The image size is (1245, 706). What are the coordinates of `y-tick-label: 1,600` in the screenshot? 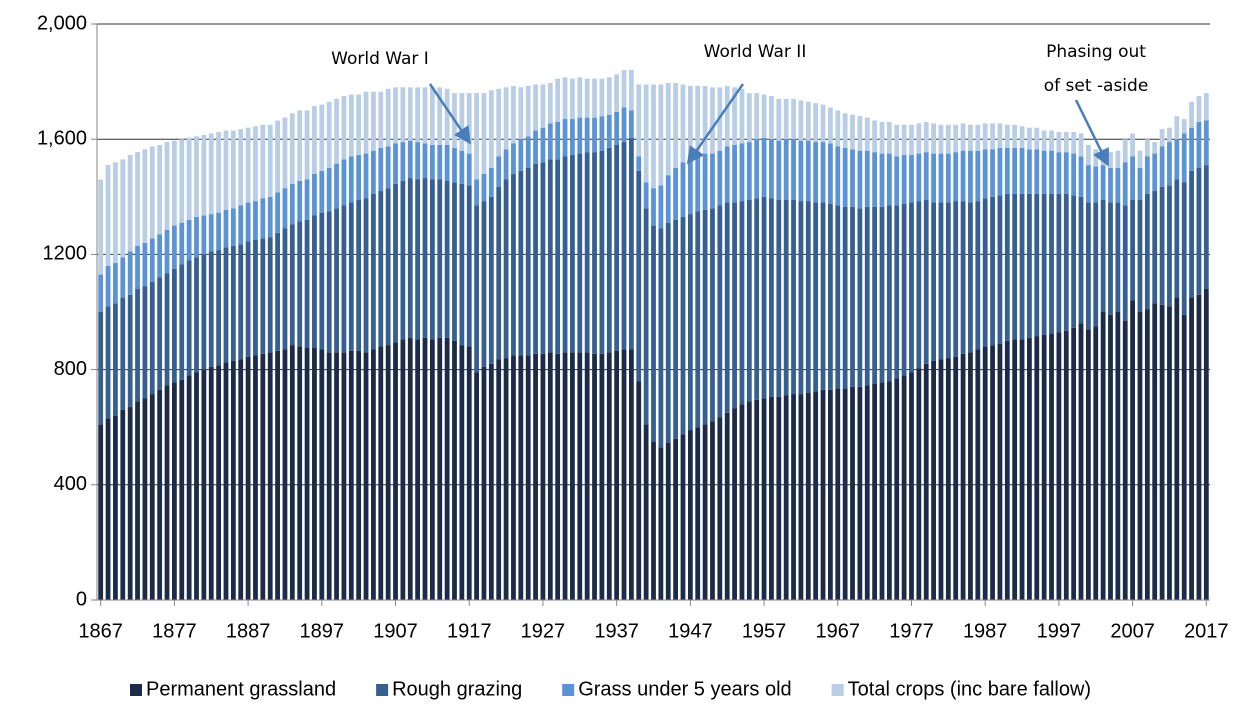 It's located at (62, 138).